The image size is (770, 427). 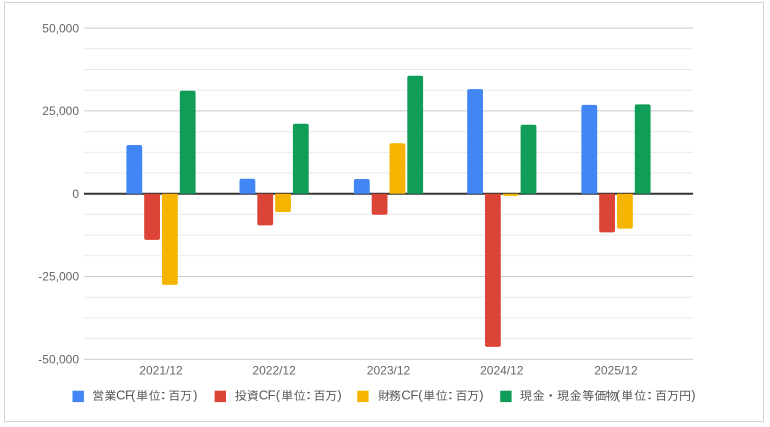 What do you see at coordinates (58, 360) in the screenshot?
I see `svg-text: -50,000` at bounding box center [58, 360].